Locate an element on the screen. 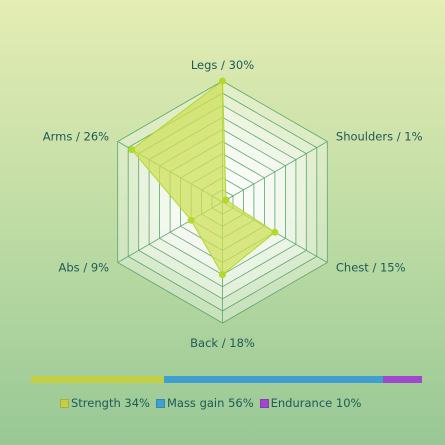 The image size is (445, 445). spoke is located at coordinates (275, 172).